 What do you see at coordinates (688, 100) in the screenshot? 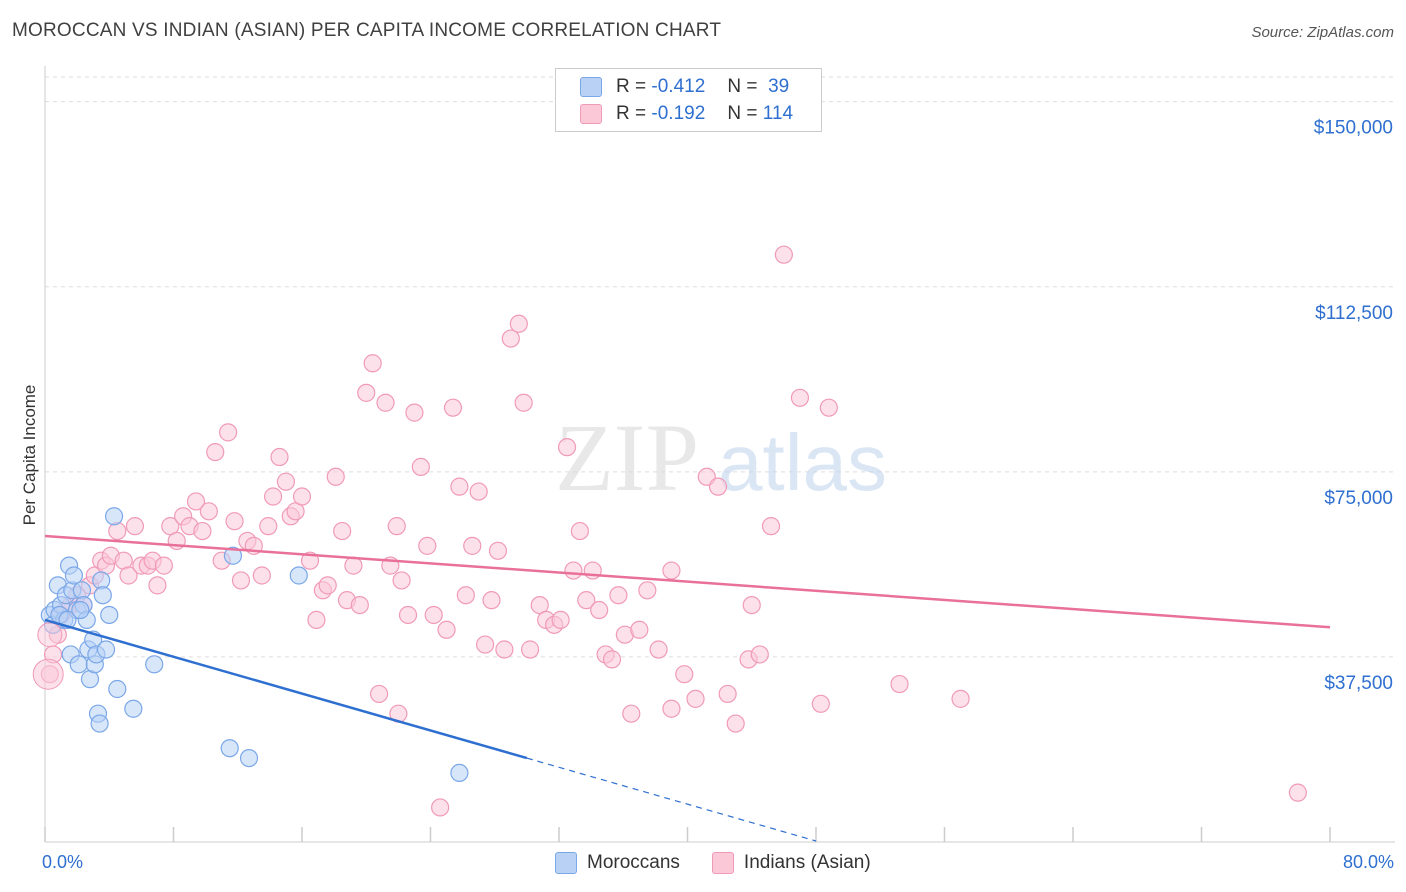
I see `correlation-legend: R = -0.412 N = 39 R = -0.192 N = 114` at bounding box center [688, 100].